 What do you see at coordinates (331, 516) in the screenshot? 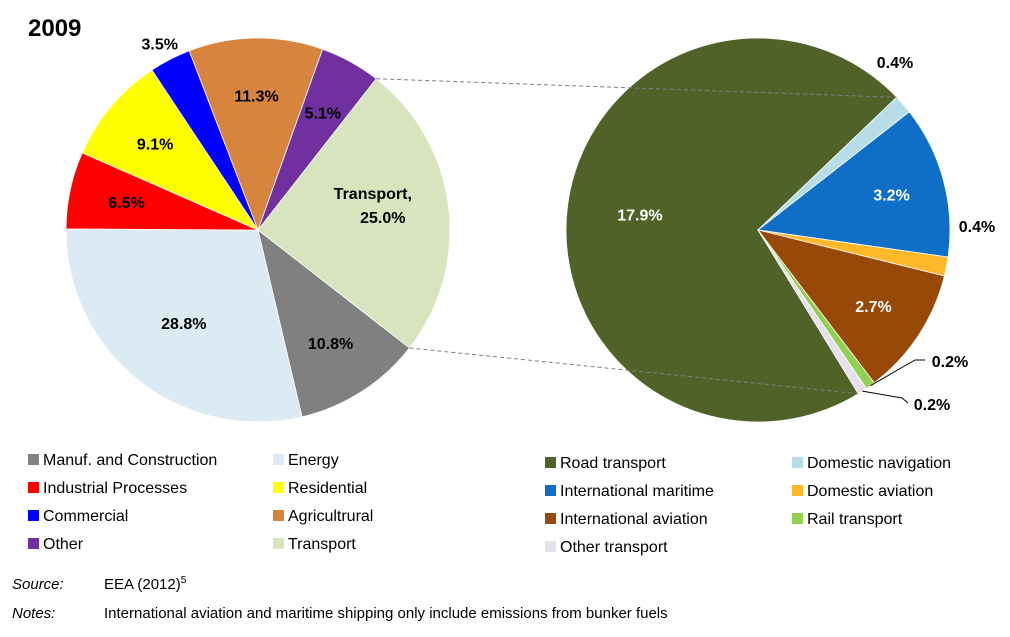
I see `legend-label: Agricultrural` at bounding box center [331, 516].